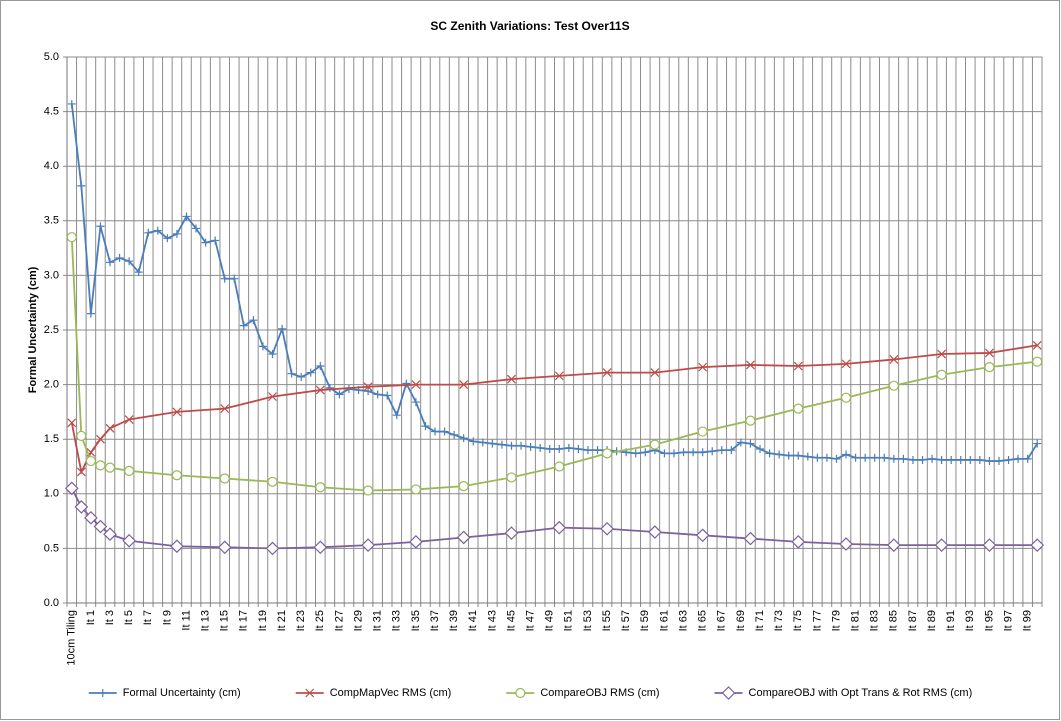  Describe the element at coordinates (722, 620) in the screenshot. I see `x-tick-label: It 67` at that location.